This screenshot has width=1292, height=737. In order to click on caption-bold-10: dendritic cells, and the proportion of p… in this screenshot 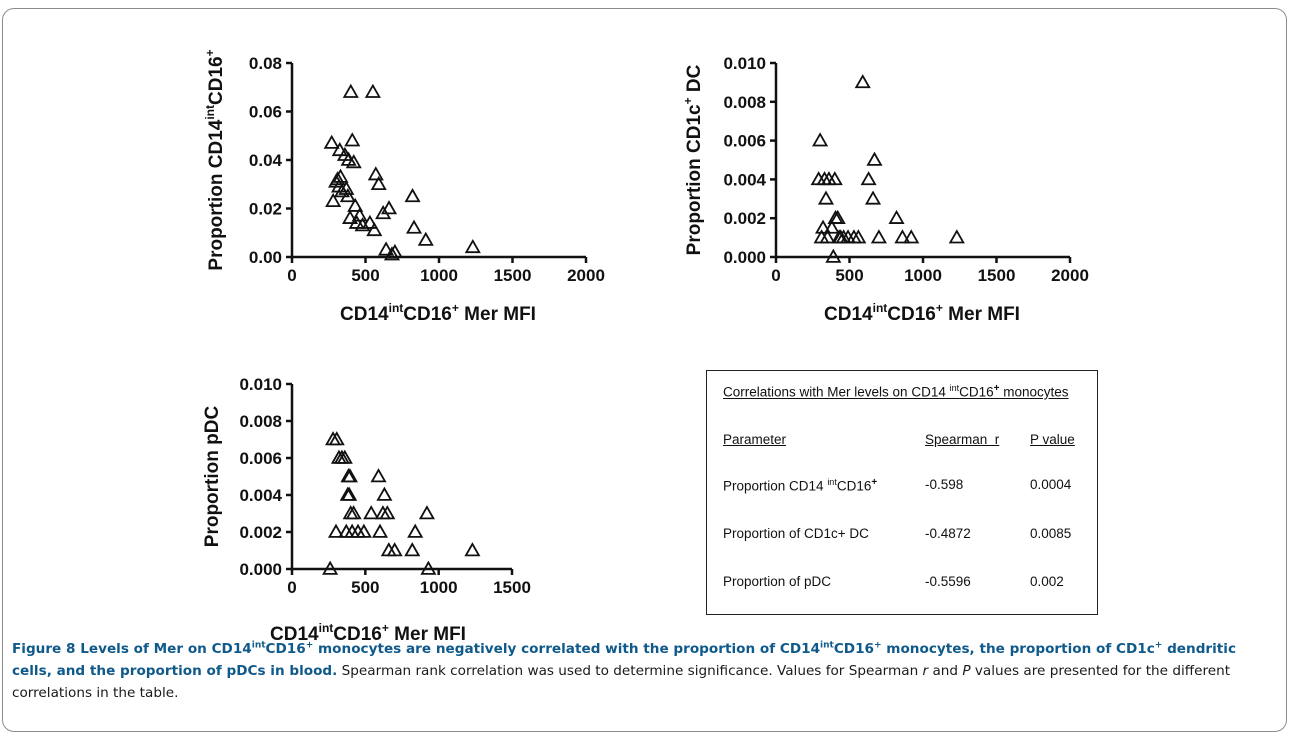, I will do `click(624, 660)`.